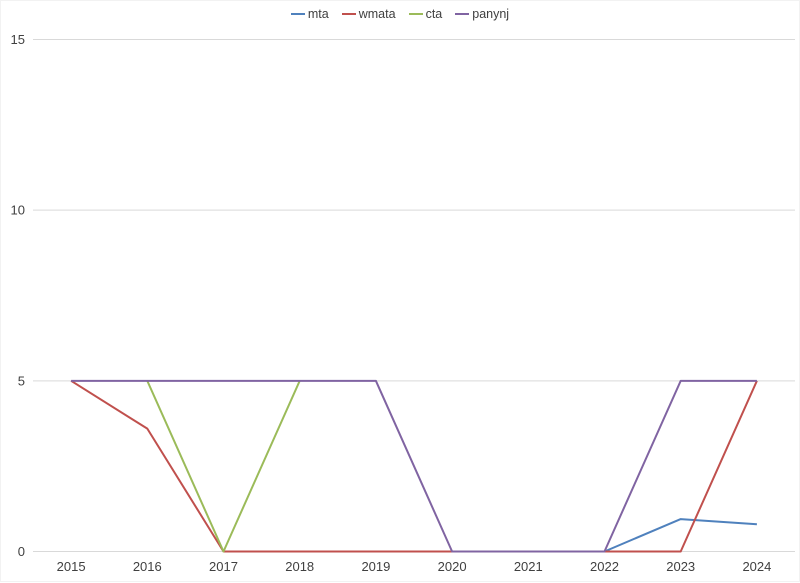 The width and height of the screenshot is (800, 583). What do you see at coordinates (756, 566) in the screenshot?
I see `x-tick-label-2024: 2024` at bounding box center [756, 566].